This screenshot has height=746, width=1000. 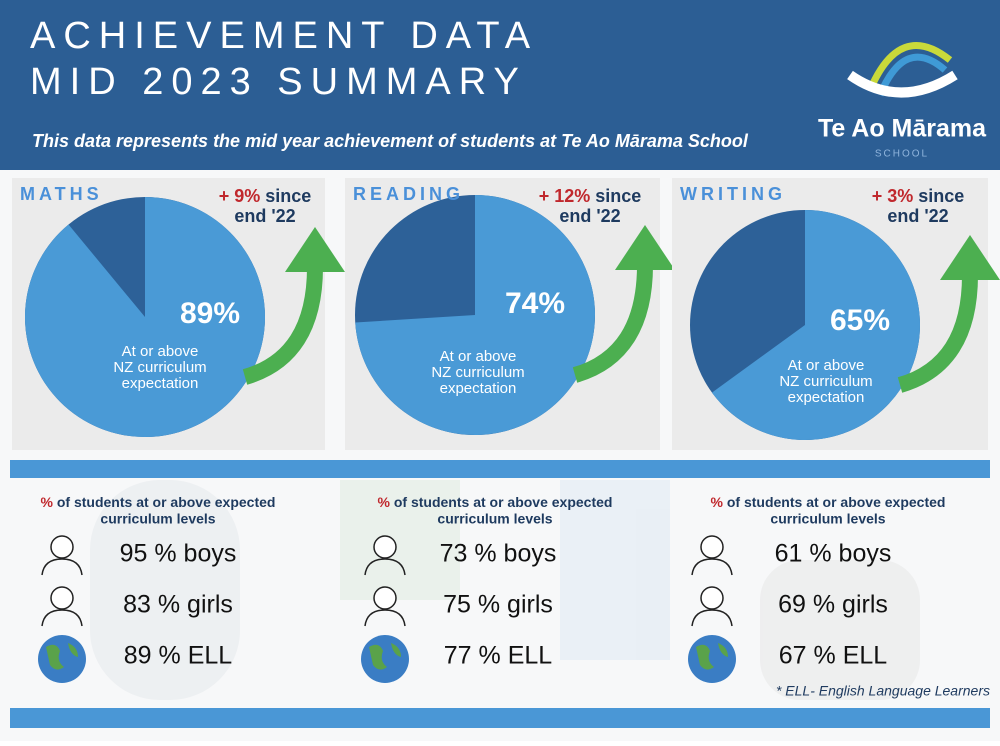 I want to click on stats-row: 61 % boys, so click(x=833, y=554).